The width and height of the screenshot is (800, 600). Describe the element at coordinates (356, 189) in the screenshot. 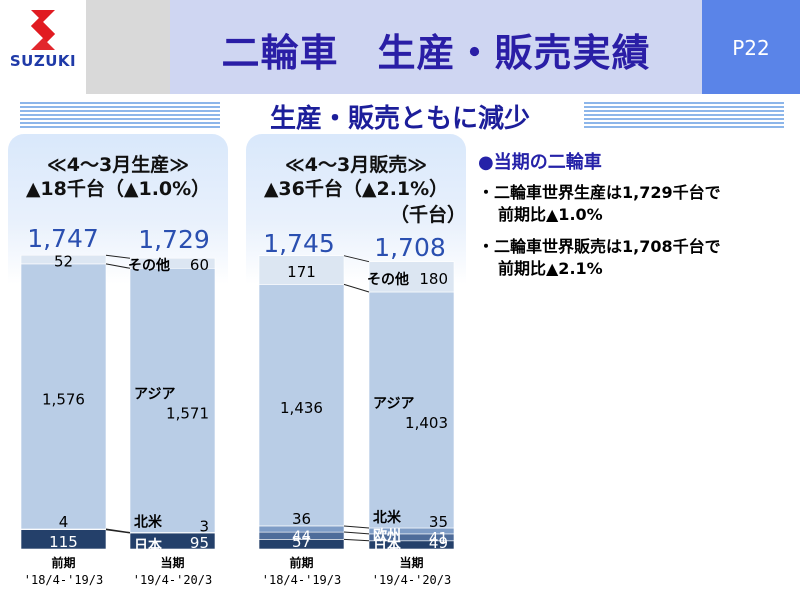

I see `sales-panel-change: ▲36千台（▲2.1%）` at that location.